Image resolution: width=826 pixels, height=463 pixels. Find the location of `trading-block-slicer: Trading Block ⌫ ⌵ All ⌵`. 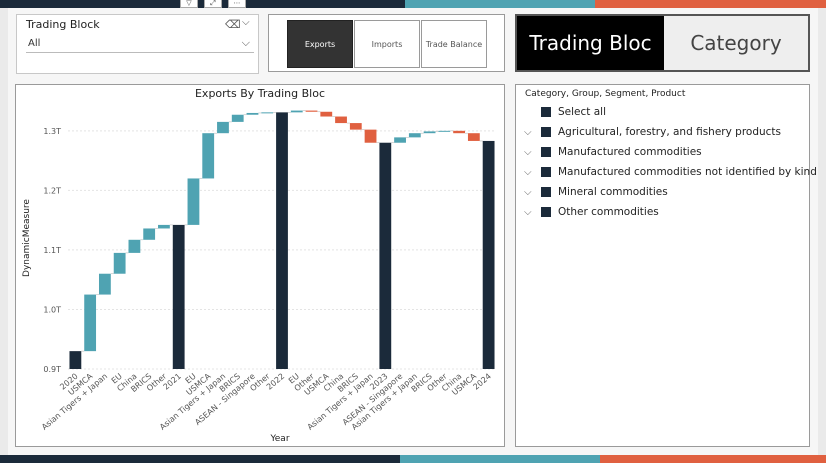

trading-block-slicer: Trading Block ⌫ ⌵ All ⌵ is located at coordinates (137, 44).